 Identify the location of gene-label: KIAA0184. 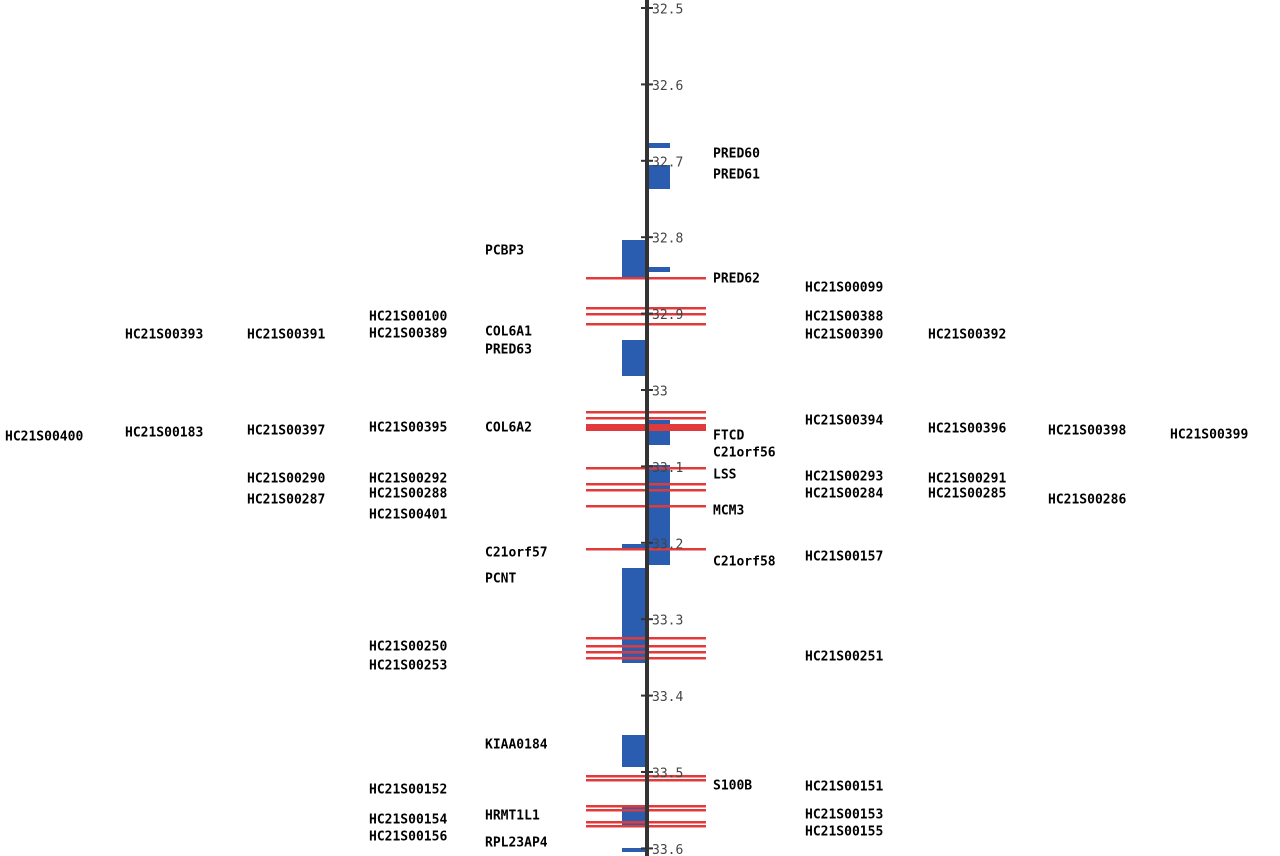
(516, 745).